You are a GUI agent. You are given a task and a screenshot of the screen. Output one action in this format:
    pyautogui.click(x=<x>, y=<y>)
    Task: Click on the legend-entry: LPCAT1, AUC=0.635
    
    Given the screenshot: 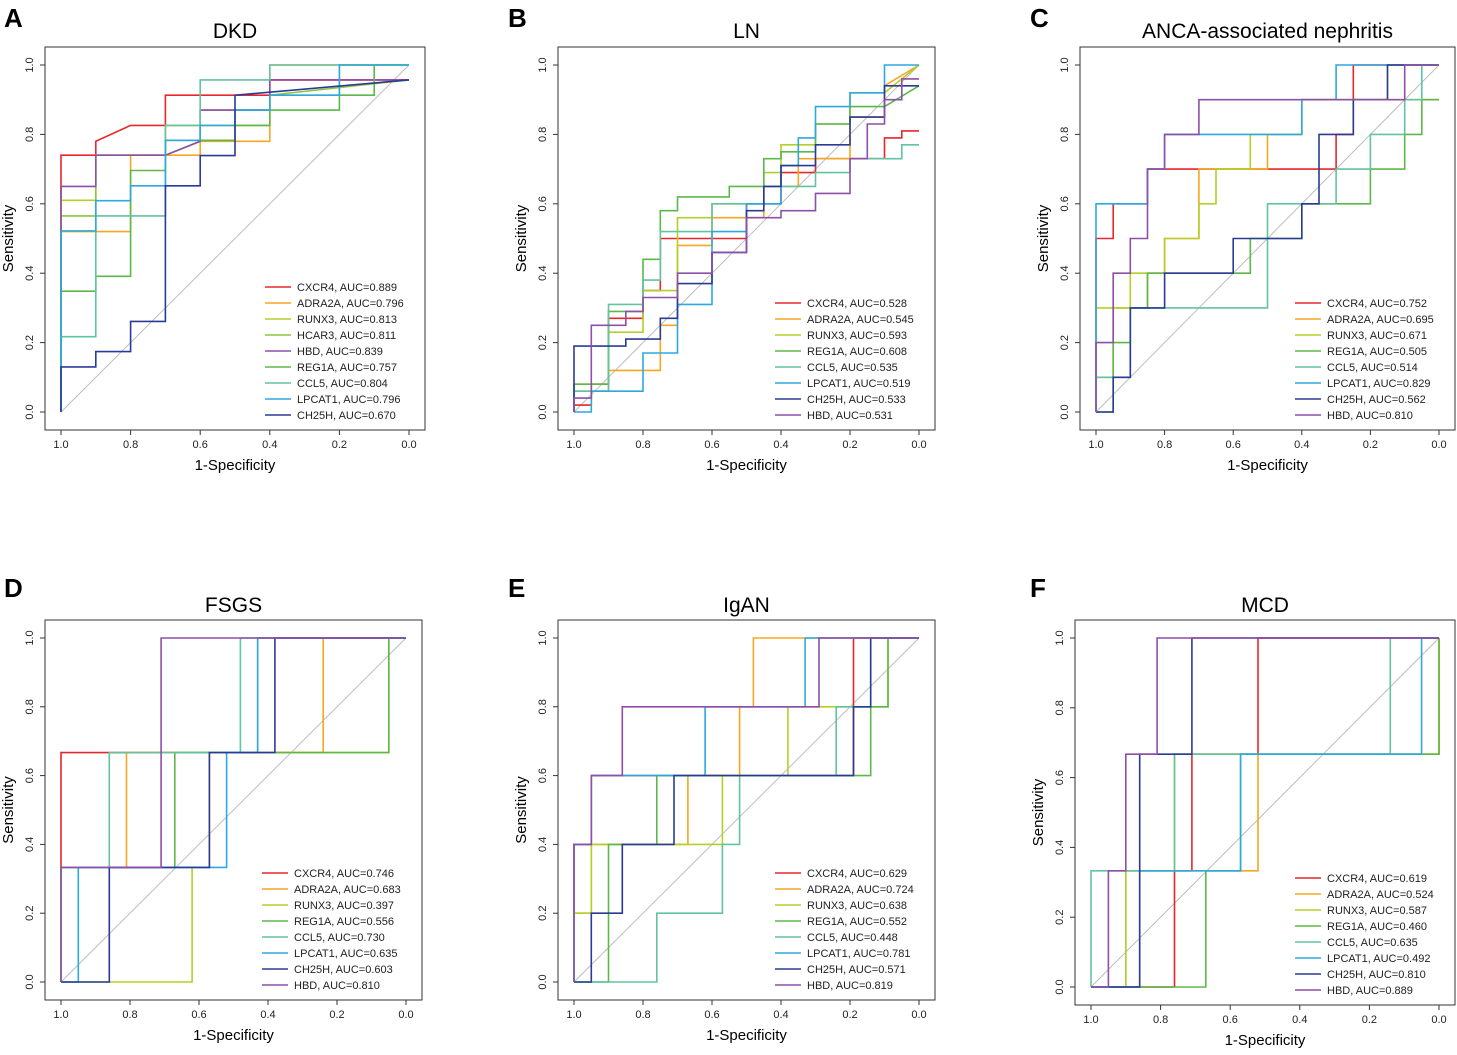 What is the action you would take?
    pyautogui.click(x=345, y=954)
    